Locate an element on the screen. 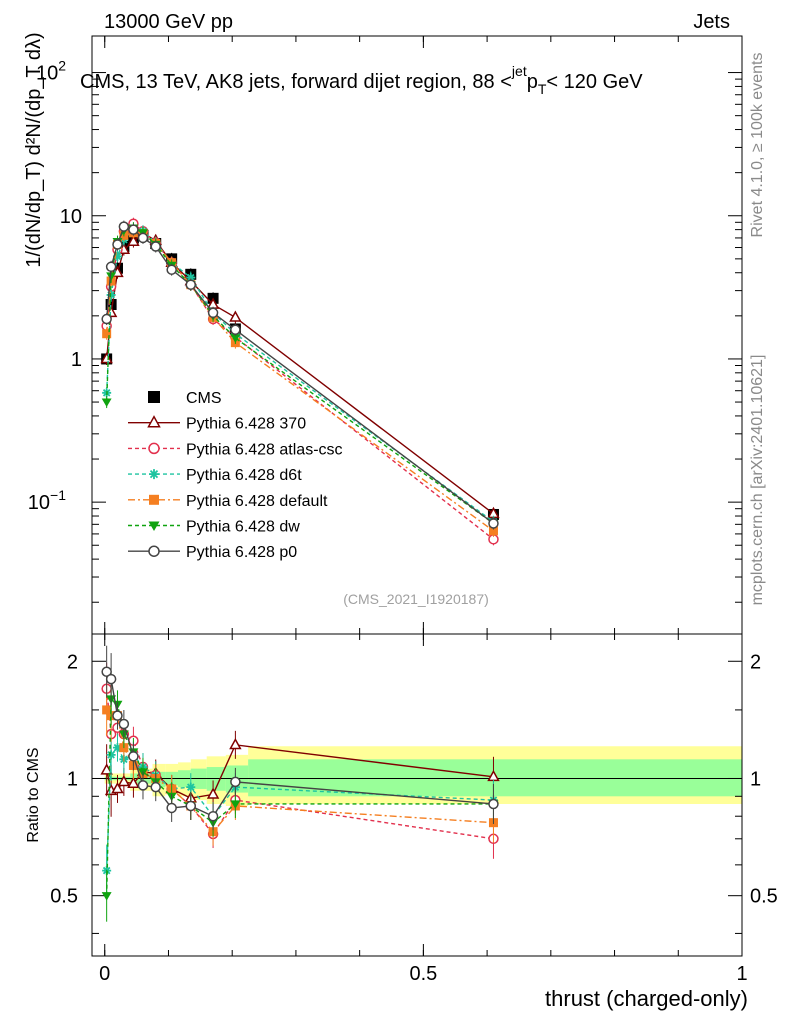 The width and height of the screenshot is (786, 1024). legend-marker-pythia-6-428-default is located at coordinates (154, 499).